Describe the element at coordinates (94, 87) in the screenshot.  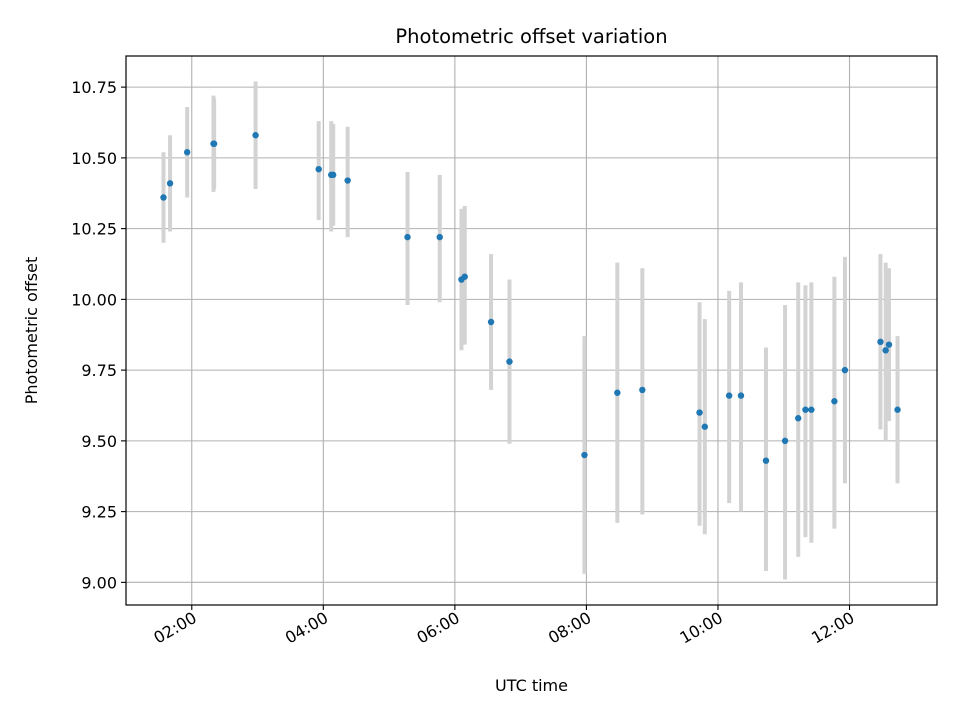
I see `y-tick-label: 10.75` at that location.